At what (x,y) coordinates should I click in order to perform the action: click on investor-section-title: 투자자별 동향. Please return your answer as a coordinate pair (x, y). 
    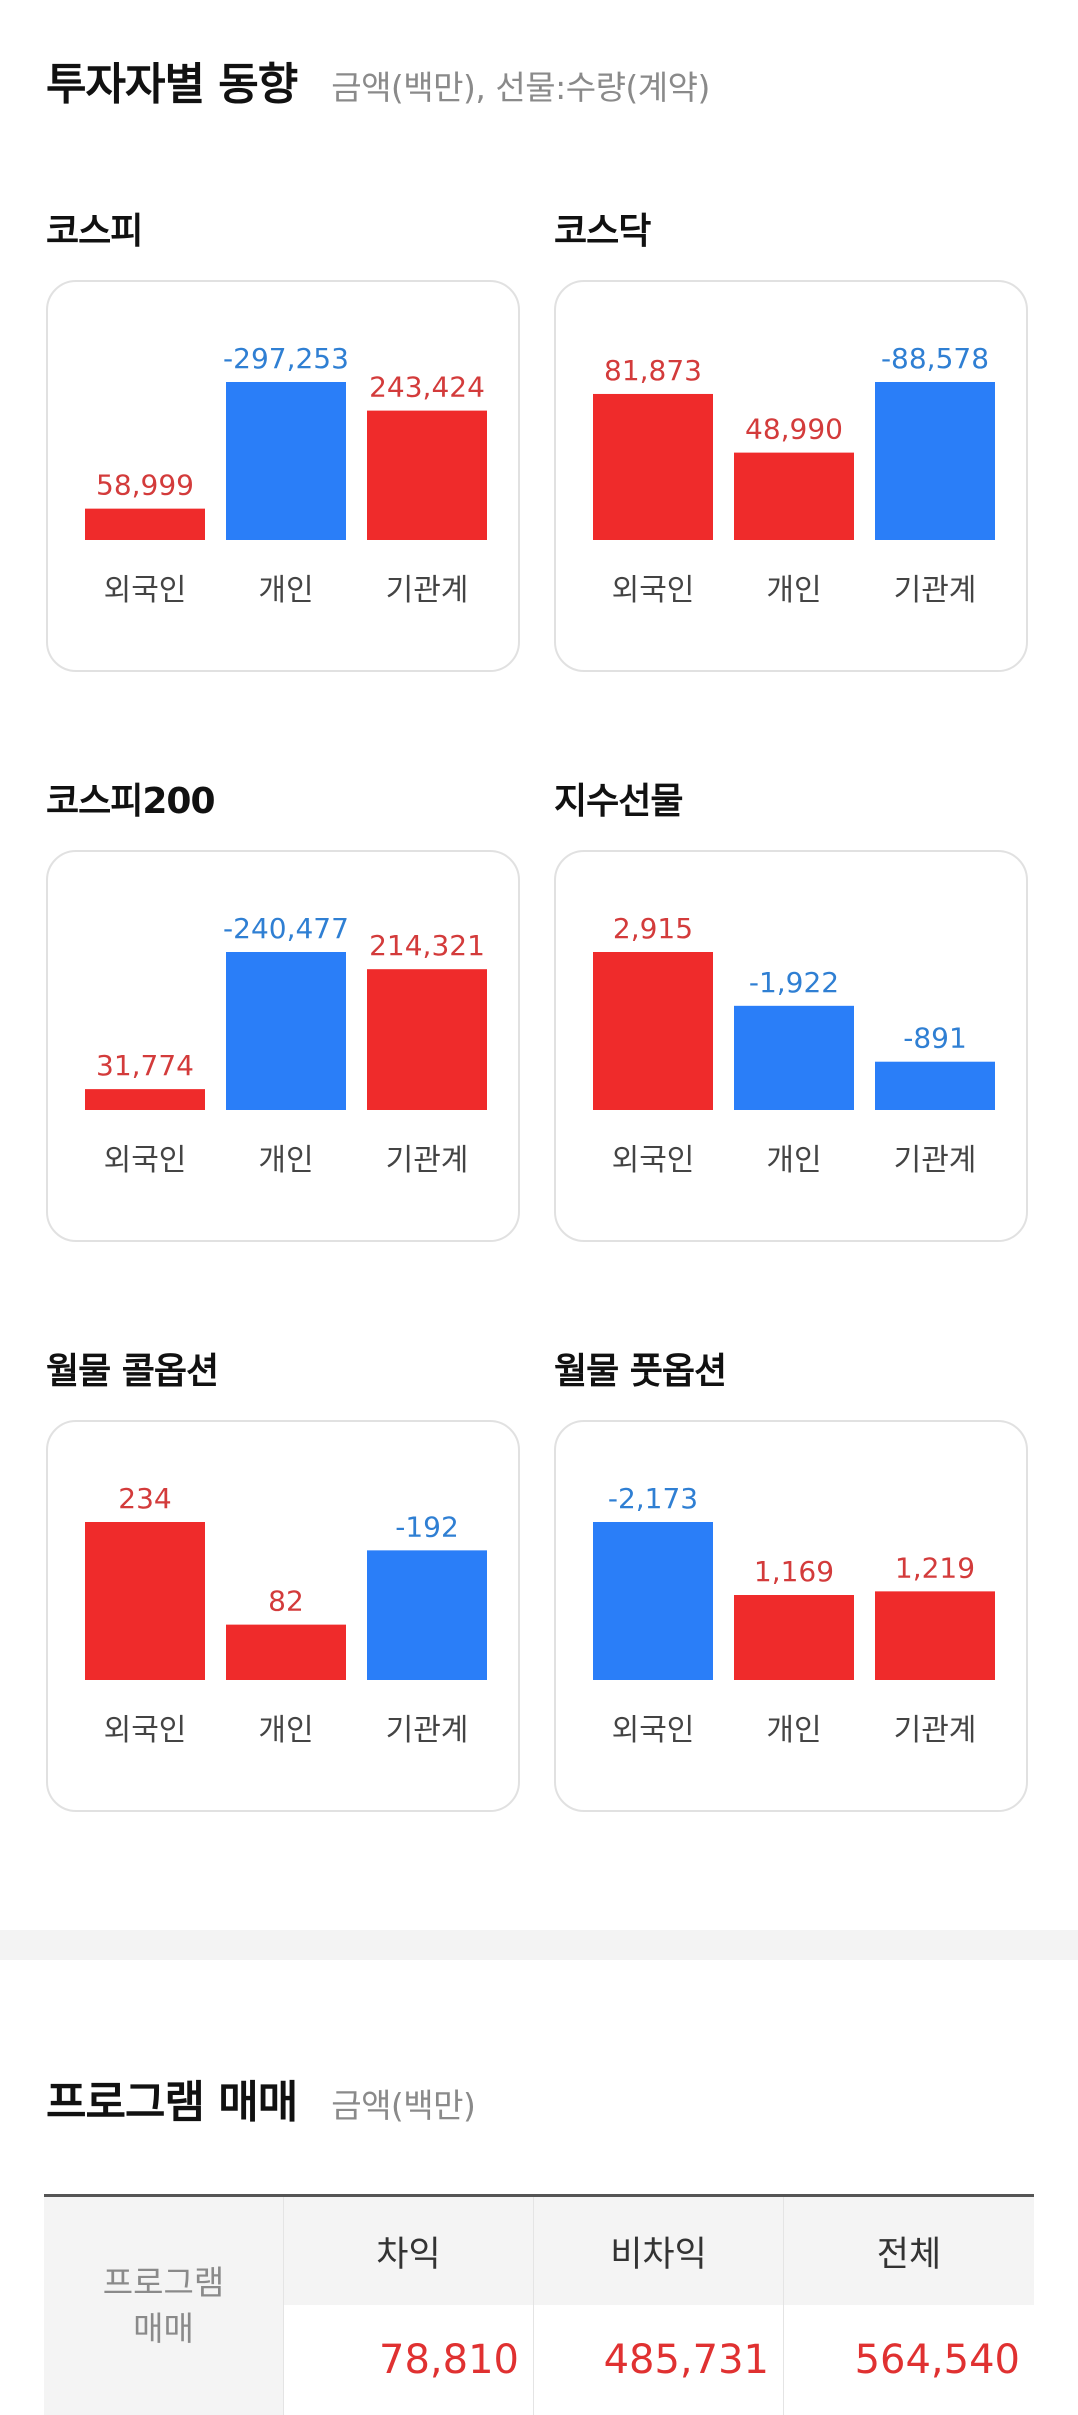
    Looking at the image, I should click on (172, 84).